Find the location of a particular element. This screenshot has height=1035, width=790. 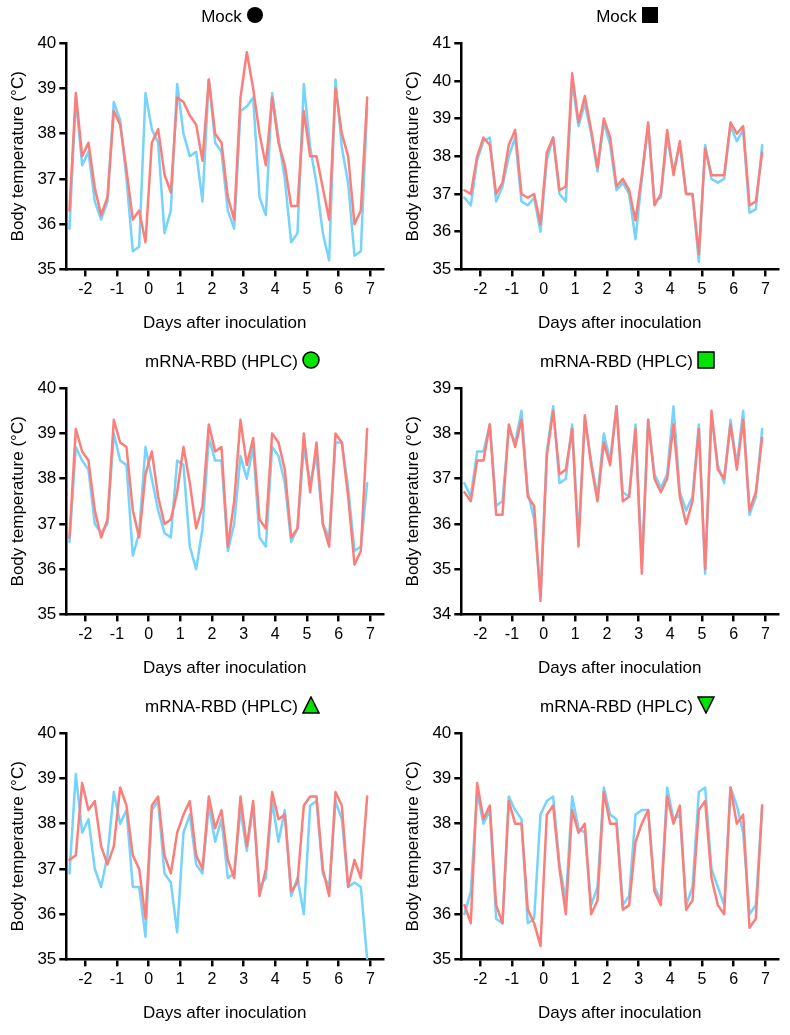

y-tick-label: 41 is located at coordinates (442, 42).